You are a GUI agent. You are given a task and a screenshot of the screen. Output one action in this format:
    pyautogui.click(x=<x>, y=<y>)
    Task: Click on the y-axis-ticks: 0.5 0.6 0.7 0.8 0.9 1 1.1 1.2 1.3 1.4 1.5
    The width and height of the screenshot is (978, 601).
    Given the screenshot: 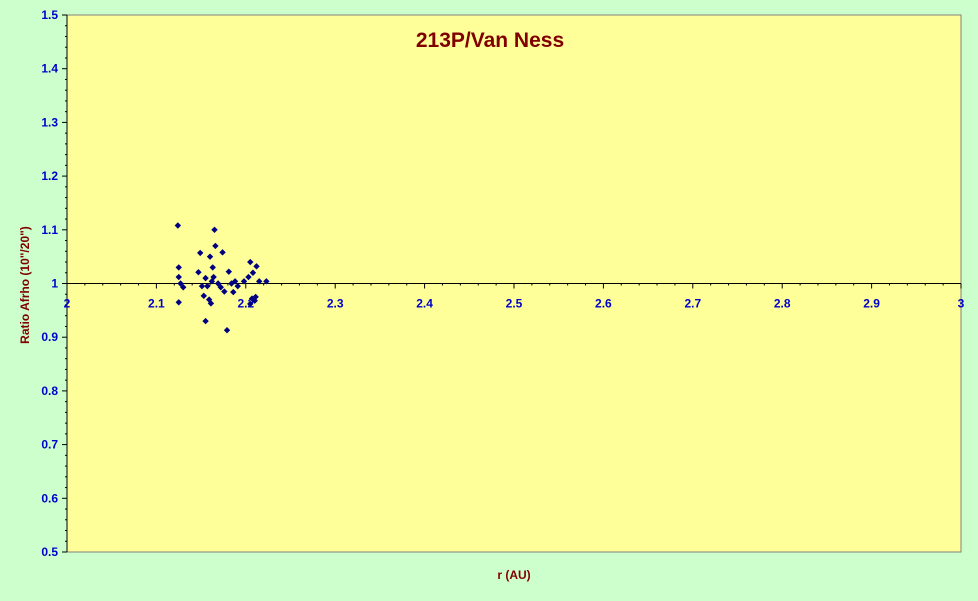 What is the action you would take?
    pyautogui.click(x=54, y=283)
    